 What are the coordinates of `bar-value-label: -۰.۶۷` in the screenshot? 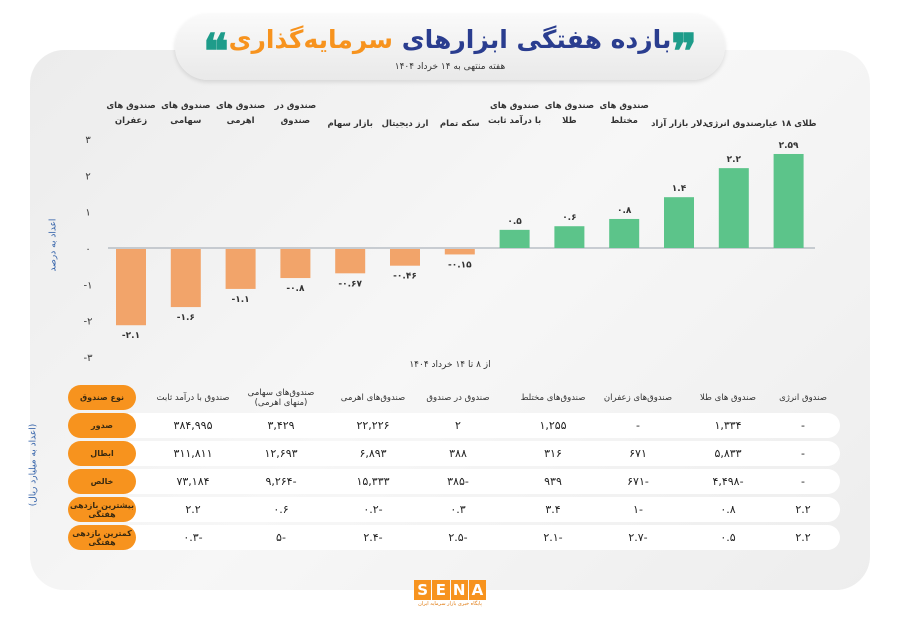 It's located at (350, 284).